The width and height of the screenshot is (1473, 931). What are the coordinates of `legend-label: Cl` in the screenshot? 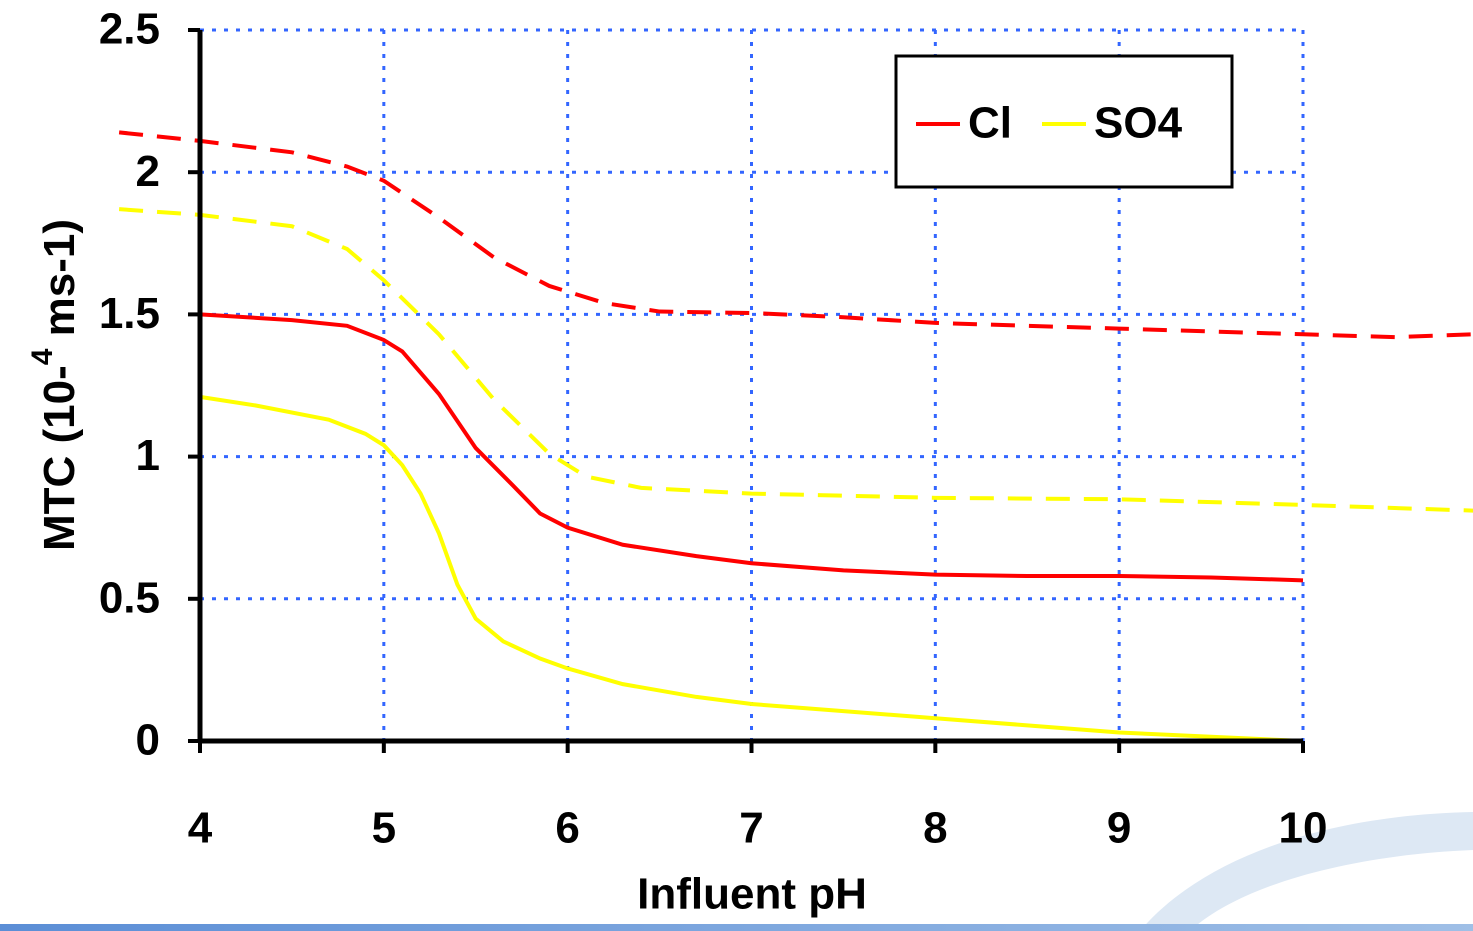 It's located at (990, 123).